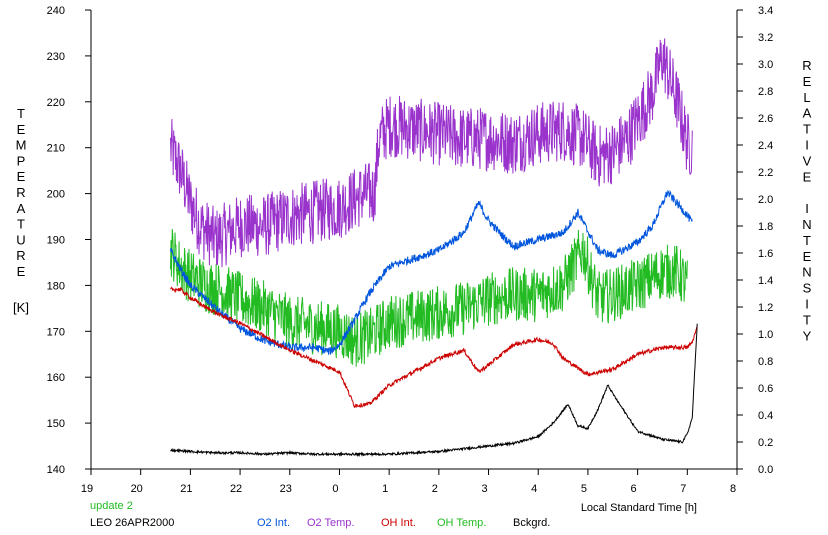  Describe the element at coordinates (765, 200) in the screenshot. I see `right-tick-label: 2.0` at that location.